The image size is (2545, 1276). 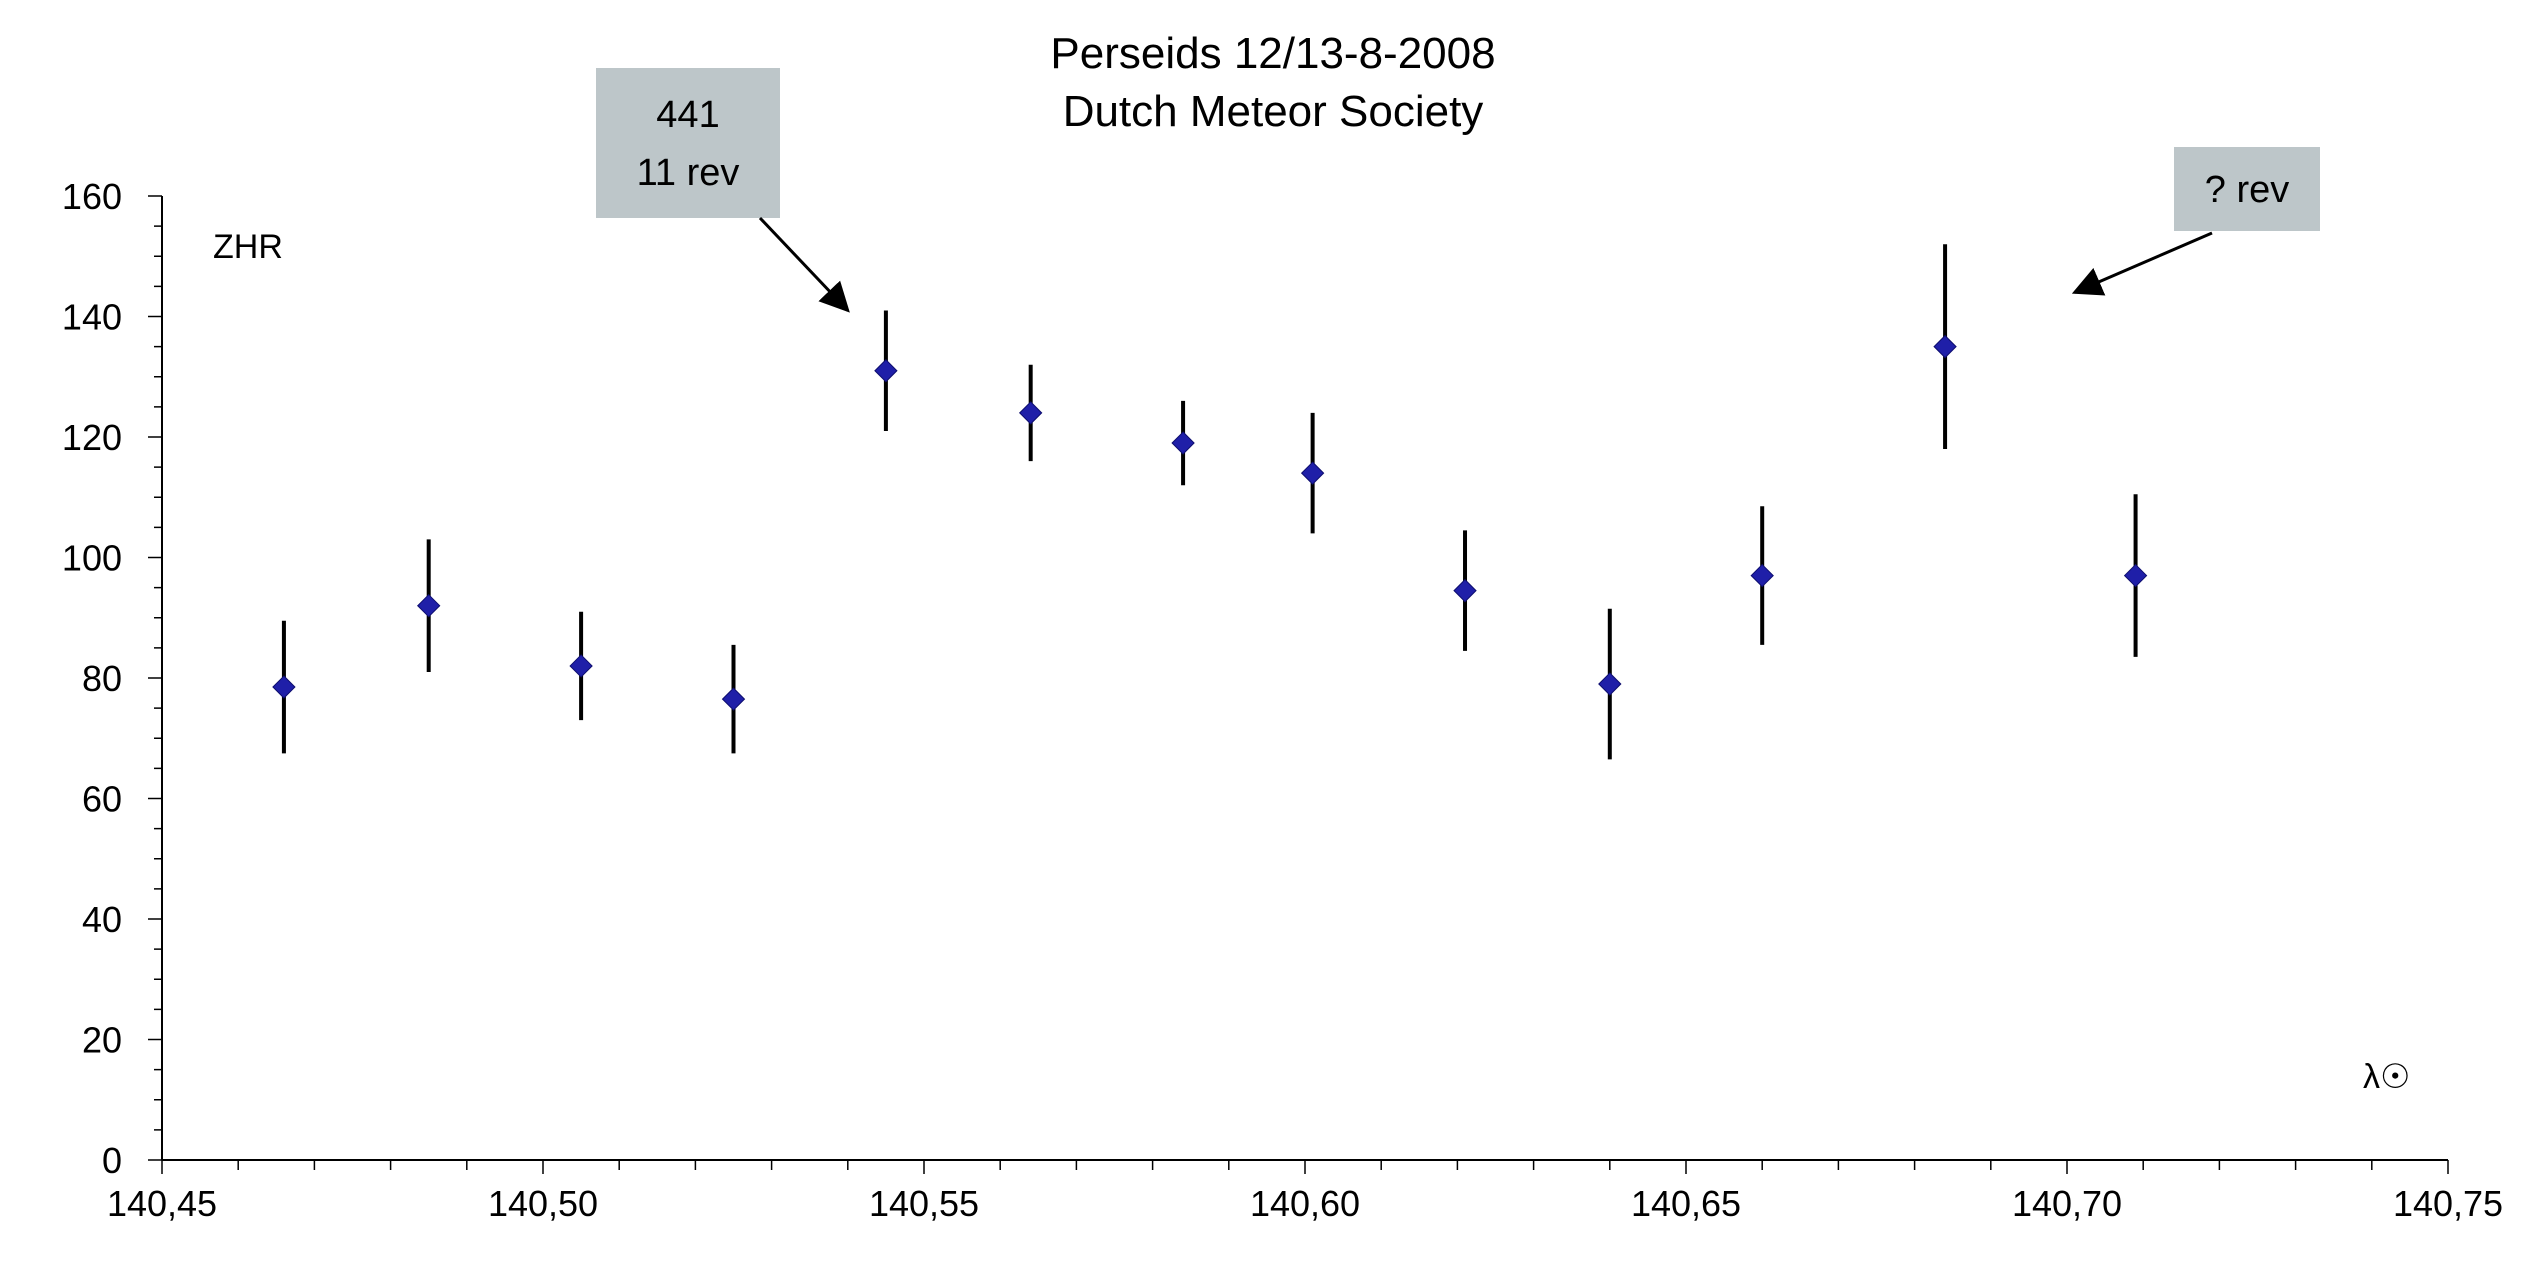 I want to click on y-tick-label: 80, so click(x=102, y=678).